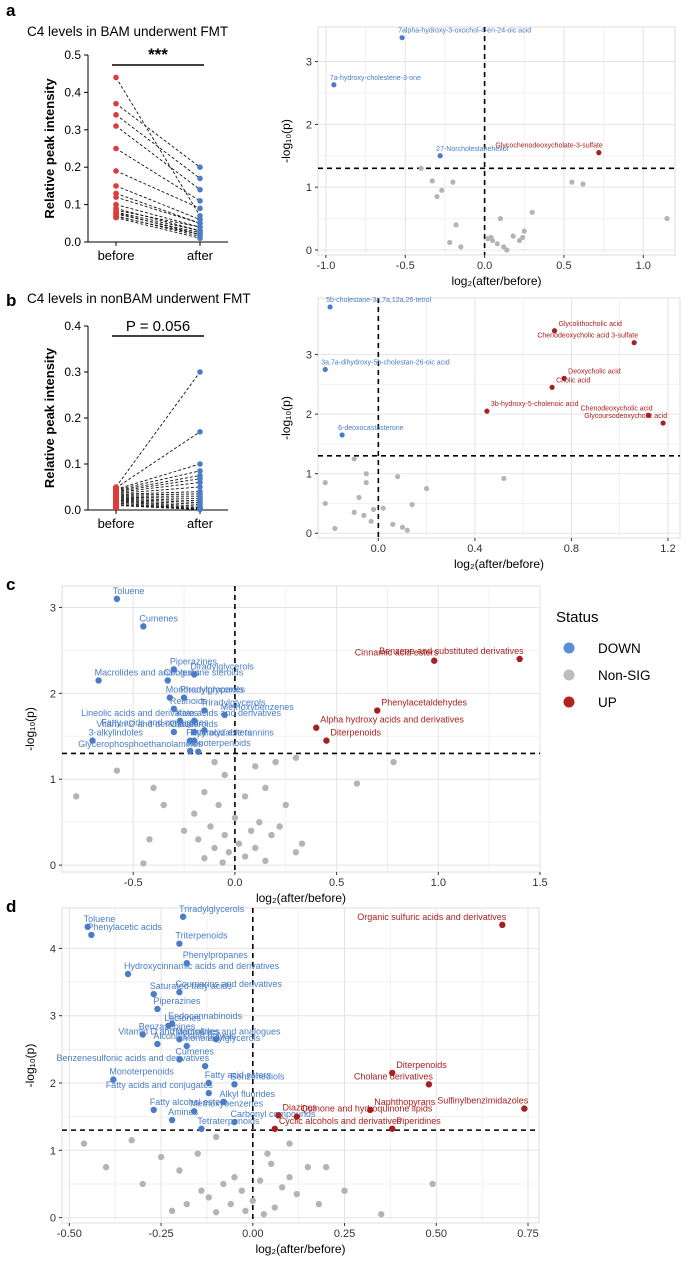 The height and width of the screenshot is (1266, 685). What do you see at coordinates (309, 251) in the screenshot?
I see `y-tick-label: 0` at bounding box center [309, 251].